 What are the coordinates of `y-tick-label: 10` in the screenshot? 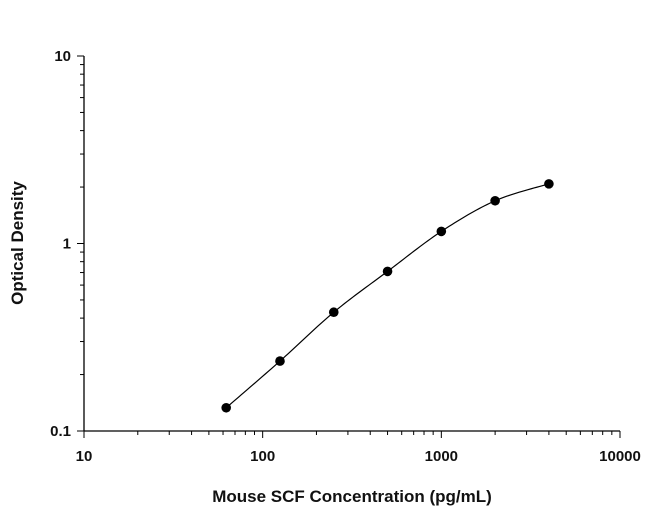 It's located at (62, 56).